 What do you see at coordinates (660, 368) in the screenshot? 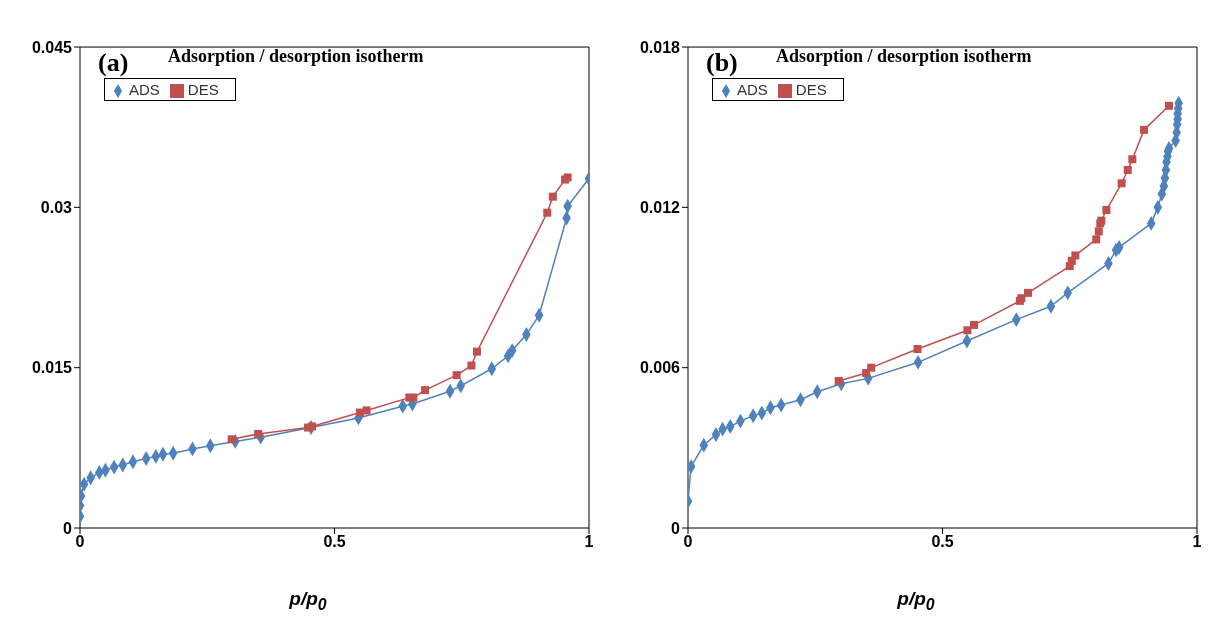
I see `y-tick-label: 0.006` at bounding box center [660, 368].